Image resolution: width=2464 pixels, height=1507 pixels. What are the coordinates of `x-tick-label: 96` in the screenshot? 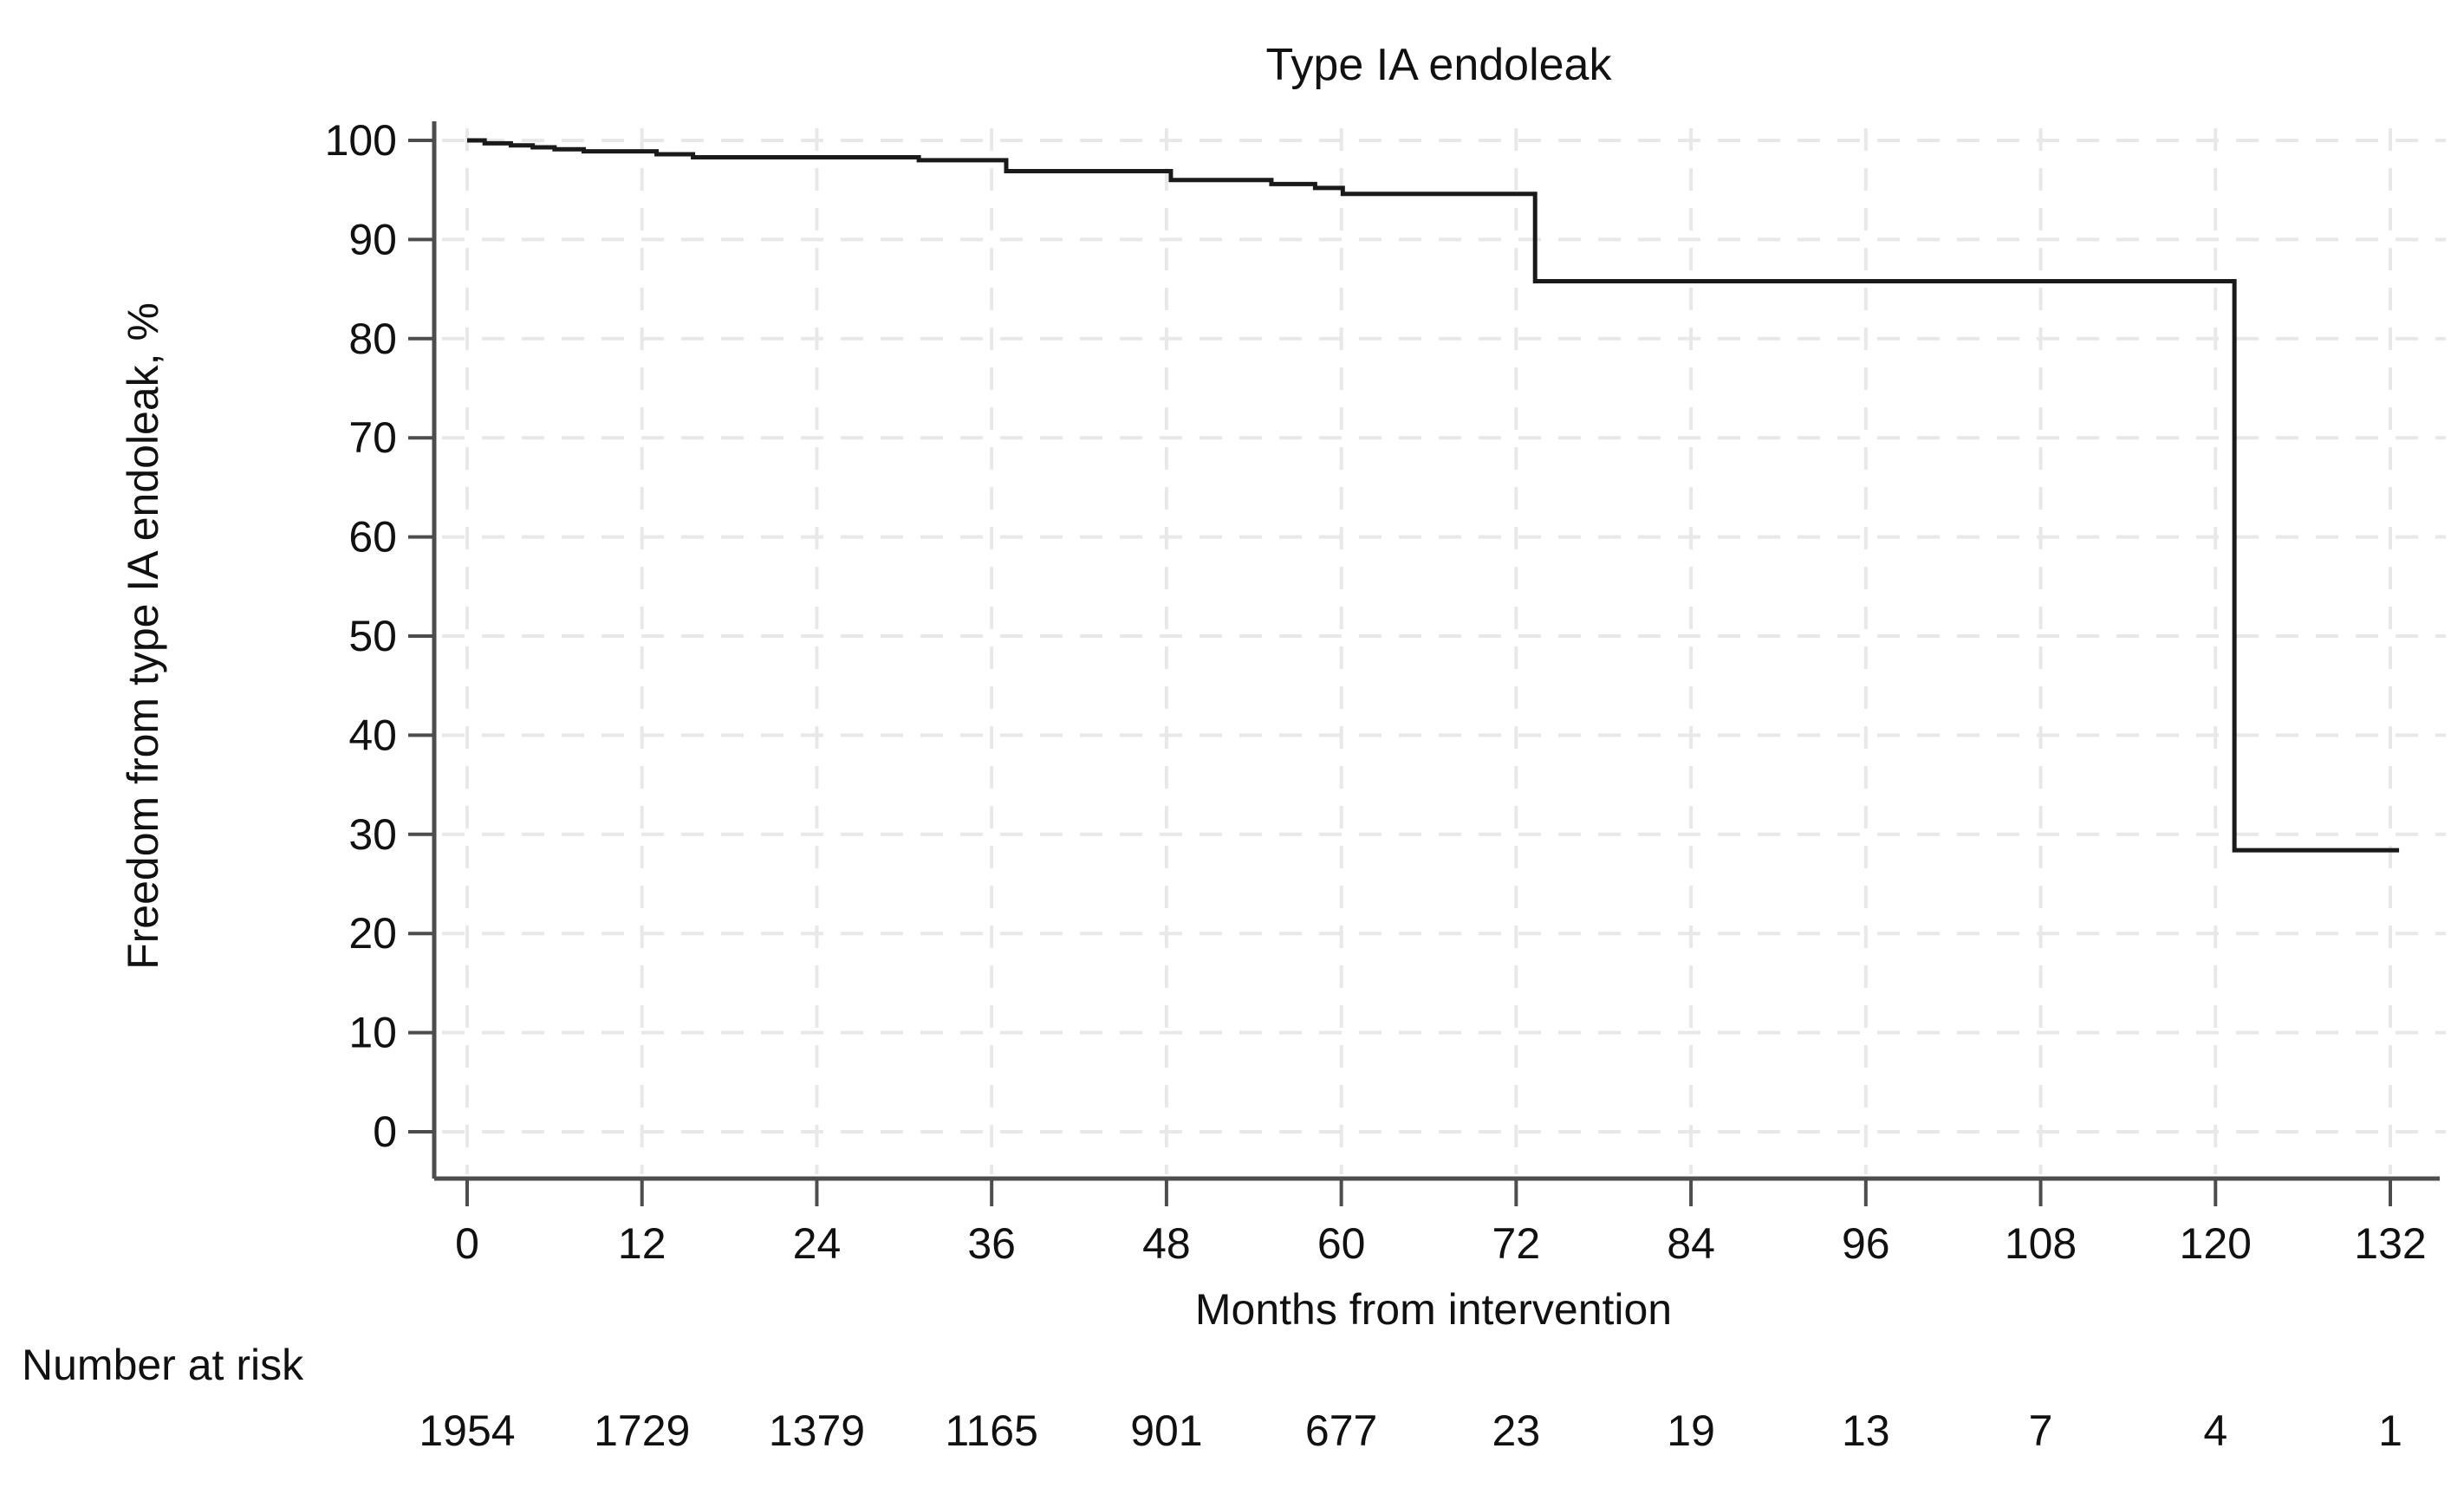 It's located at (1866, 1243).